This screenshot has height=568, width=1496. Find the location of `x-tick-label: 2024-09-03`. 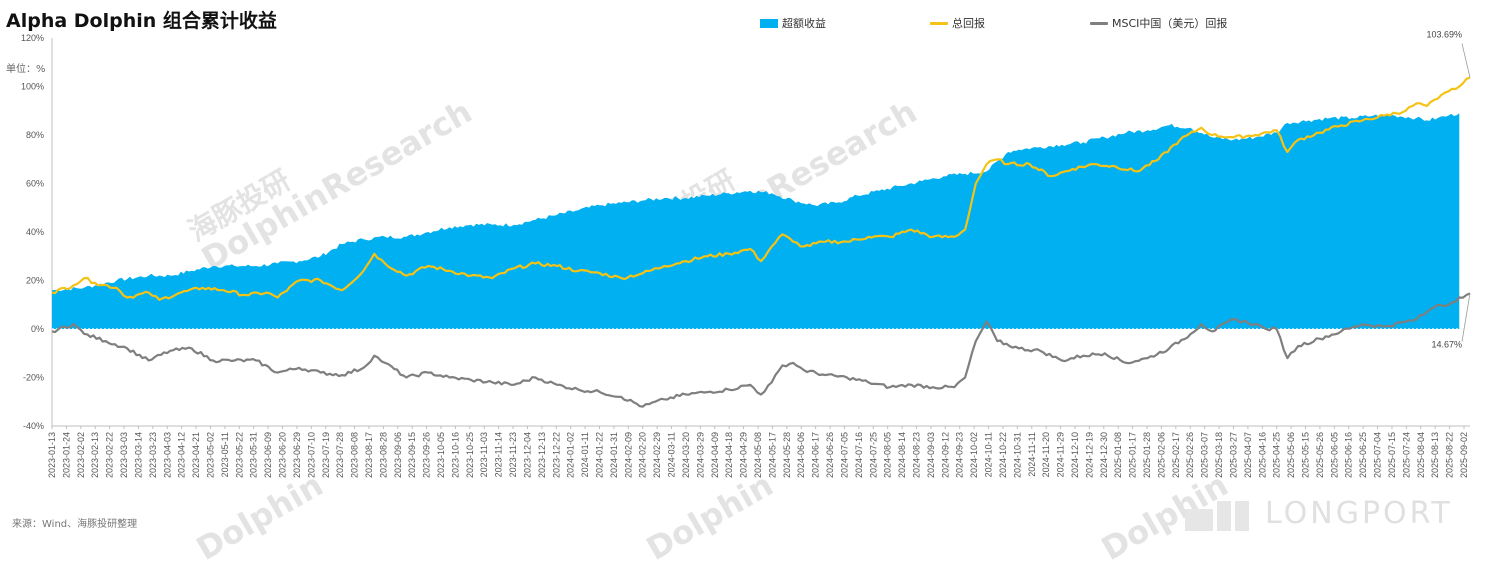

x-tick-label: 2024-09-03 is located at coordinates (931, 455).